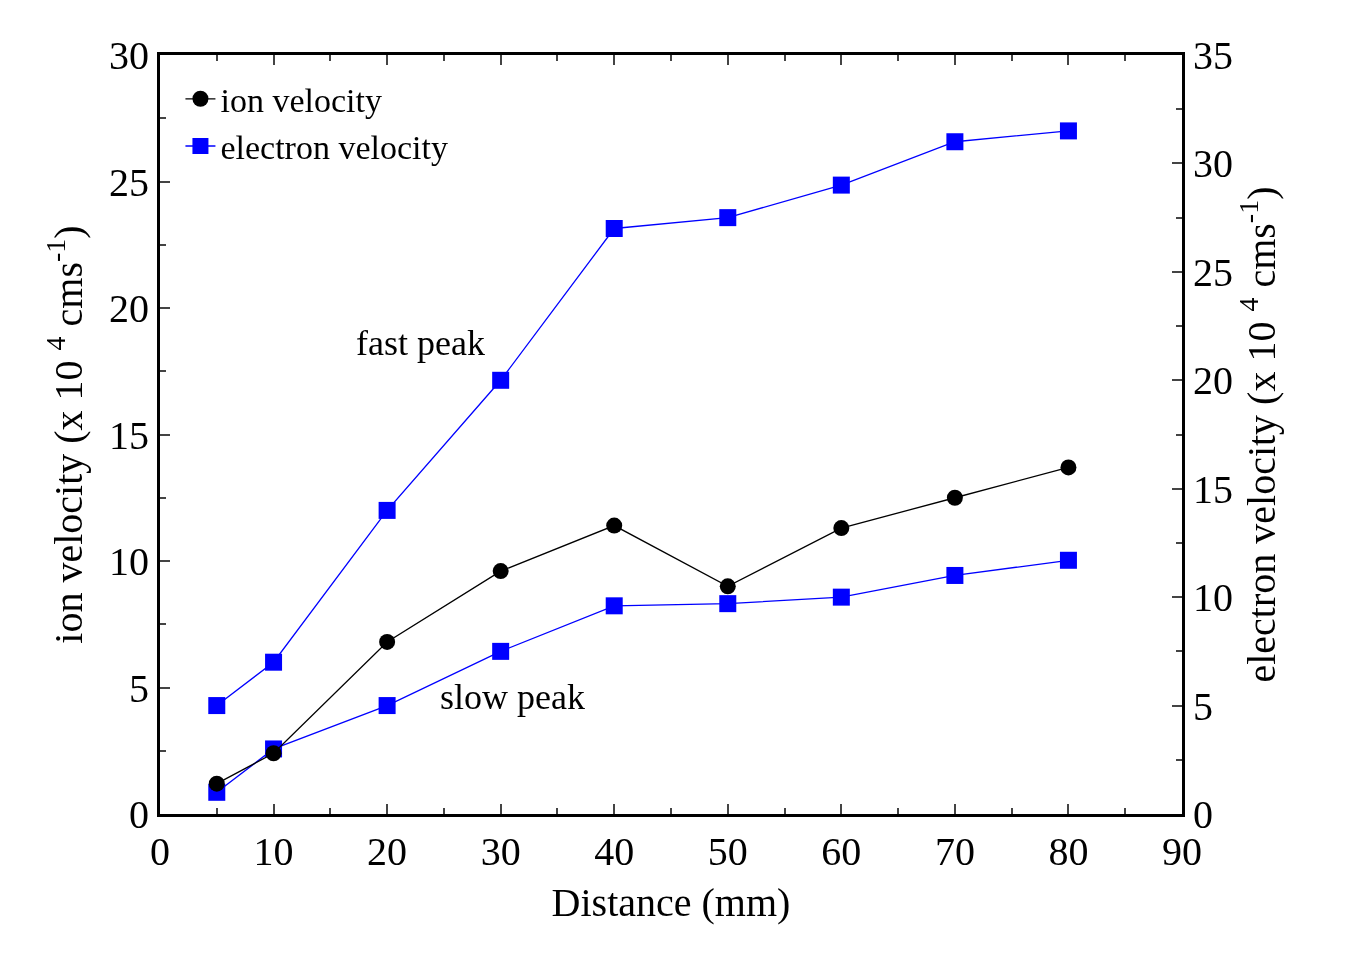 The width and height of the screenshot is (1352, 954). What do you see at coordinates (139, 814) in the screenshot?
I see `y-tick-label: 0` at bounding box center [139, 814].